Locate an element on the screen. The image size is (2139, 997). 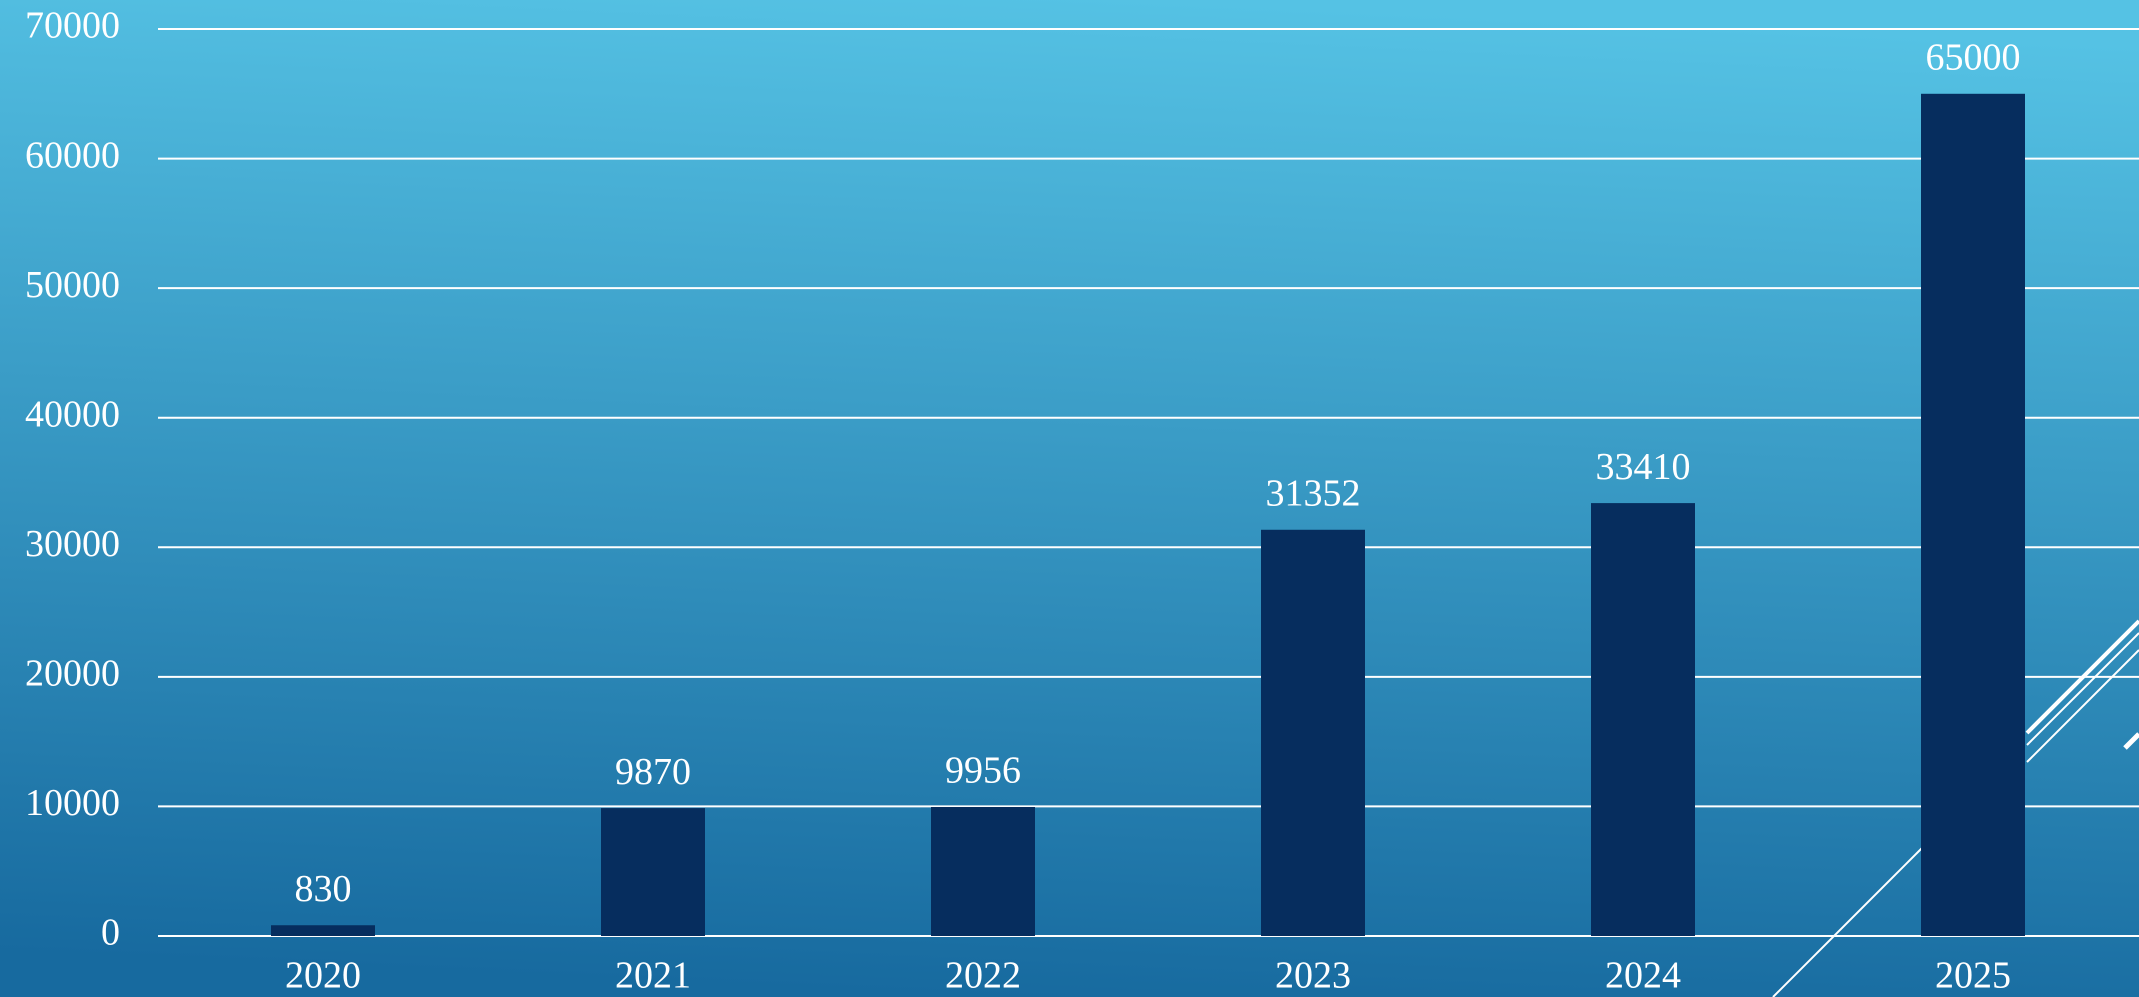
data-label: 31352 is located at coordinates (1313, 493).